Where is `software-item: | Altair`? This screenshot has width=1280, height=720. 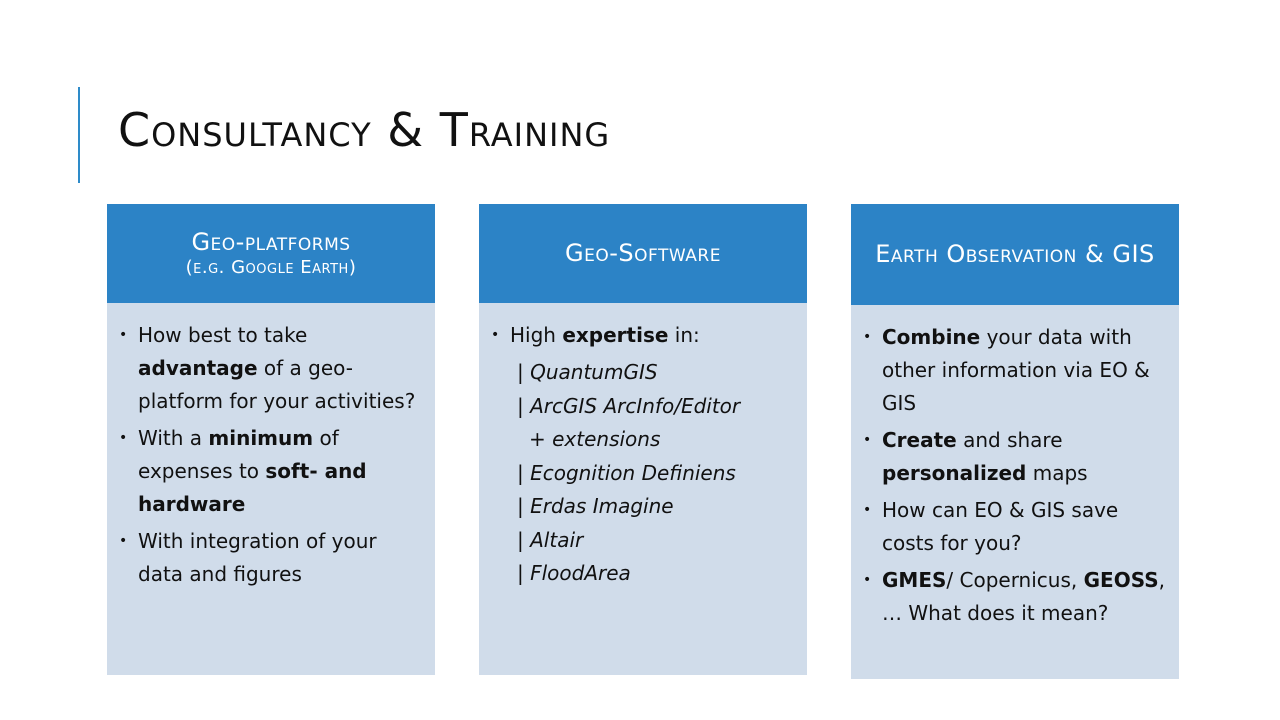 software-item: | Altair is located at coordinates (642, 541).